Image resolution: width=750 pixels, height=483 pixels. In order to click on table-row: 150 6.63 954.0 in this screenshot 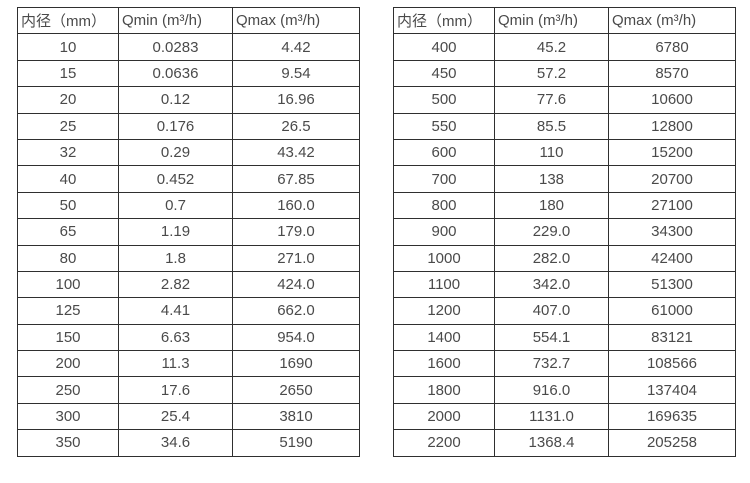, I will do `click(188, 337)`.